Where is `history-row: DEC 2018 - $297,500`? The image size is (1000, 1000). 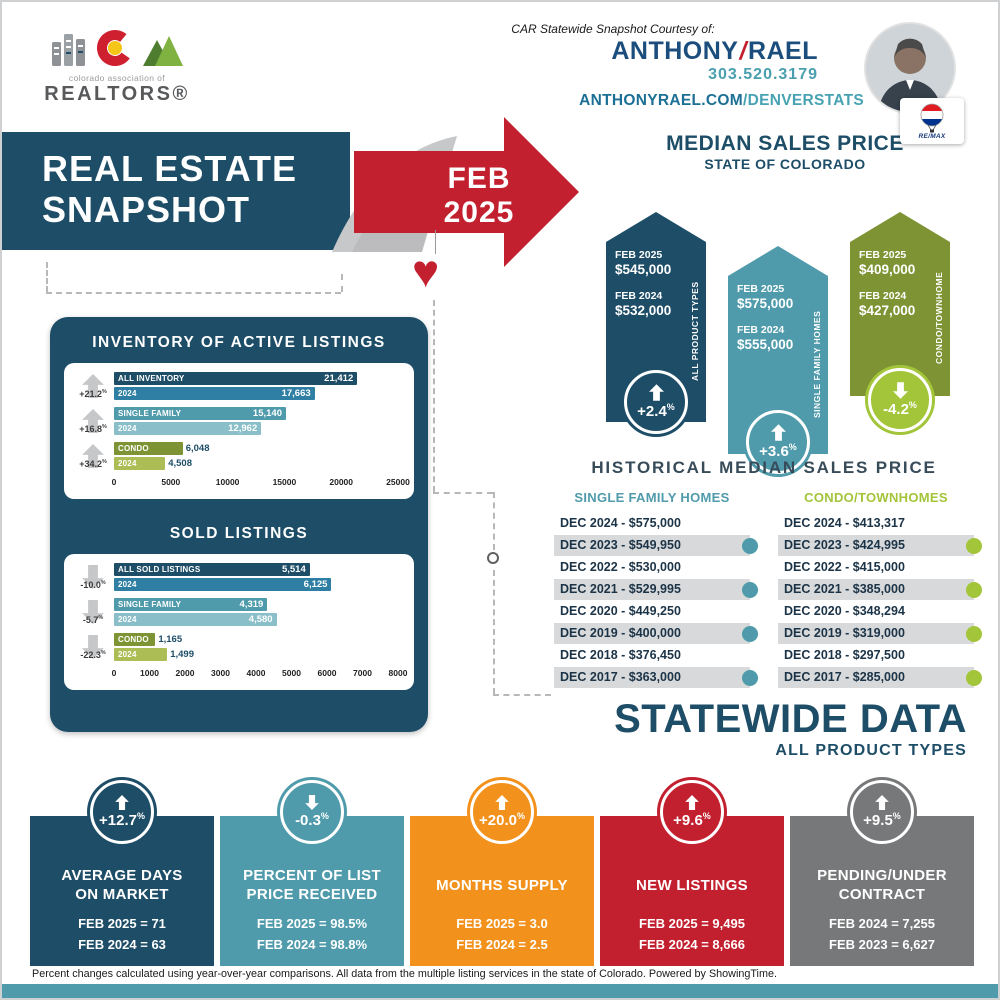 history-row: DEC 2018 - $297,500 is located at coordinates (844, 655).